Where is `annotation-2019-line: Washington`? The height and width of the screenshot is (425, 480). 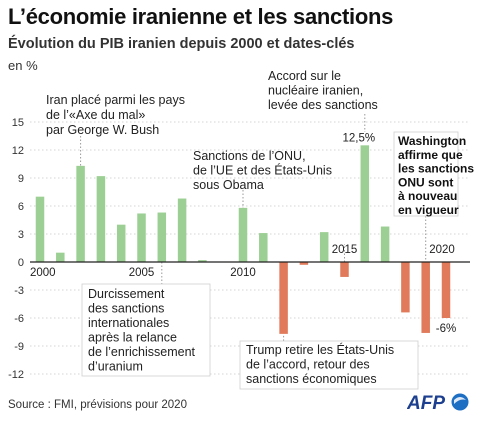 annotation-2019-line: Washington is located at coordinates (432, 141).